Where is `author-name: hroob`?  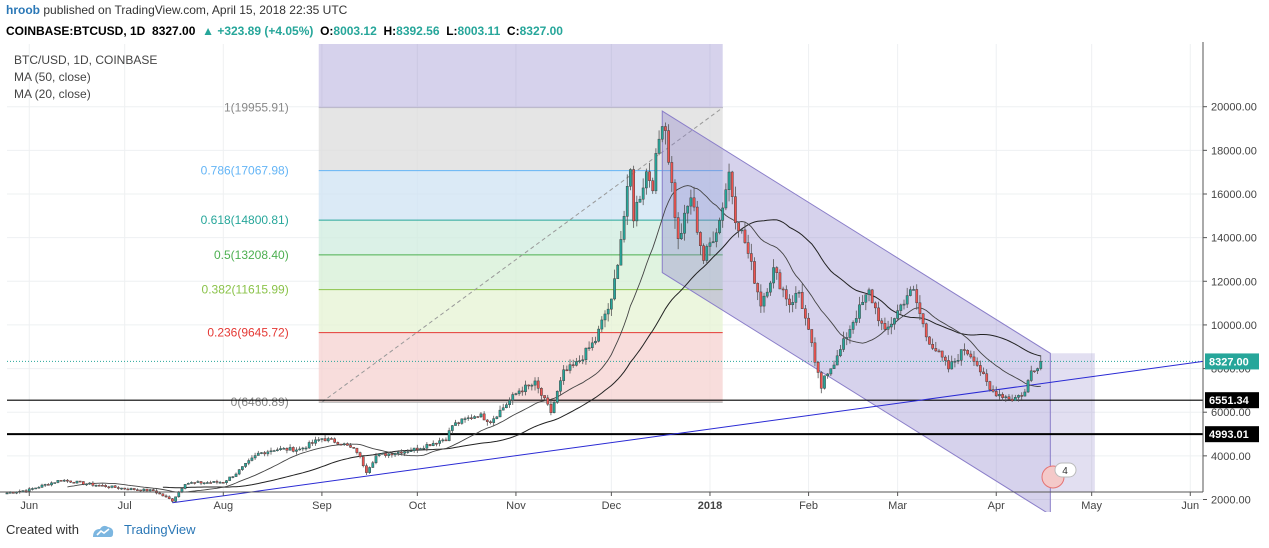
author-name: hroob is located at coordinates (23, 10).